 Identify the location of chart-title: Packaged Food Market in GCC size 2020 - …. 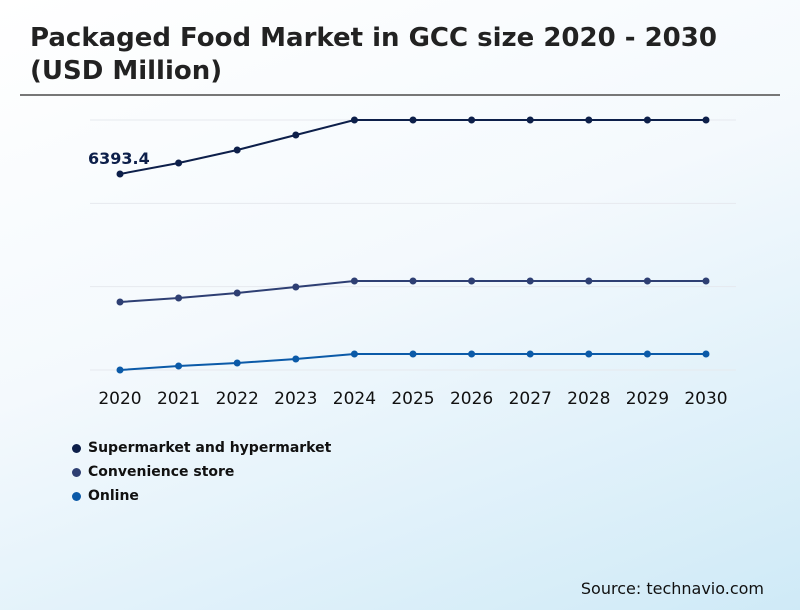
(373, 54).